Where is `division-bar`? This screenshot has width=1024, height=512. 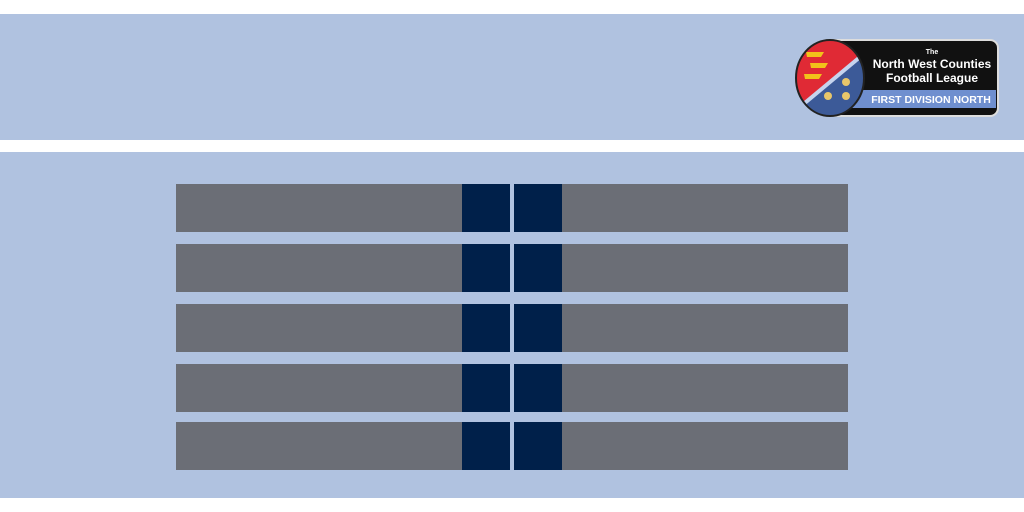
division-bar is located at coordinates (921, 99).